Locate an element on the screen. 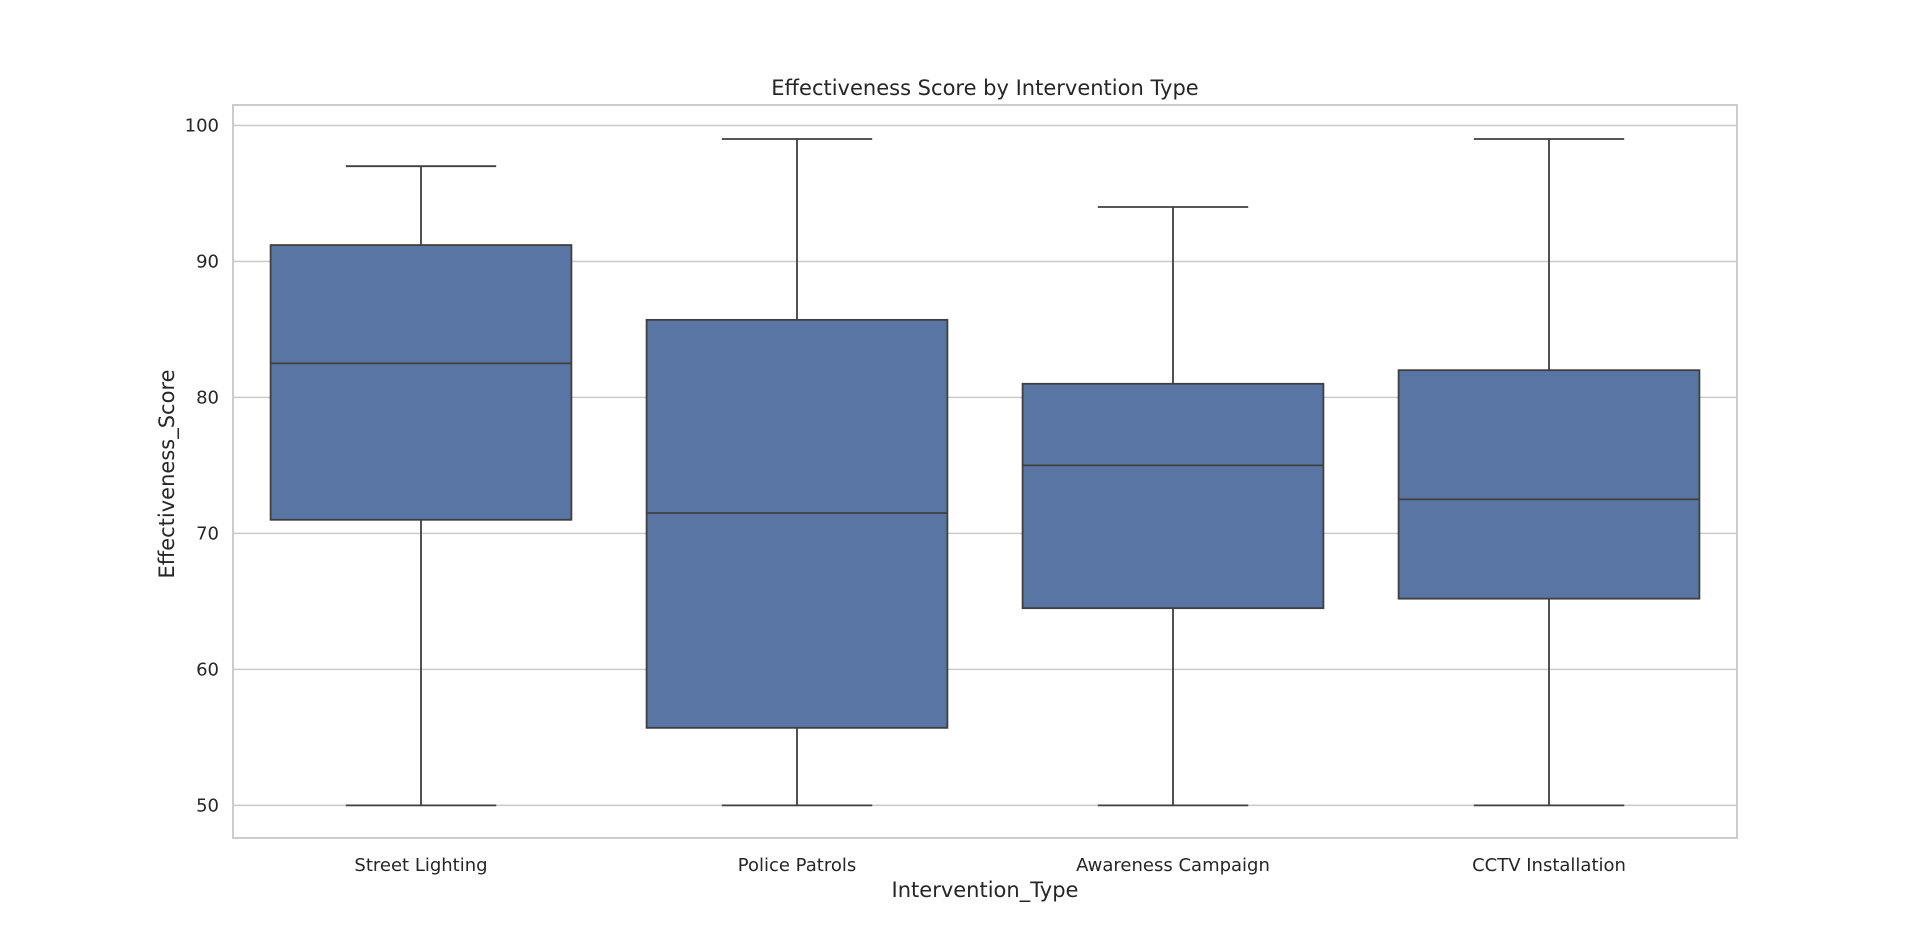 This screenshot has height=927, width=1905. y-tick-label: 90 is located at coordinates (207, 261).